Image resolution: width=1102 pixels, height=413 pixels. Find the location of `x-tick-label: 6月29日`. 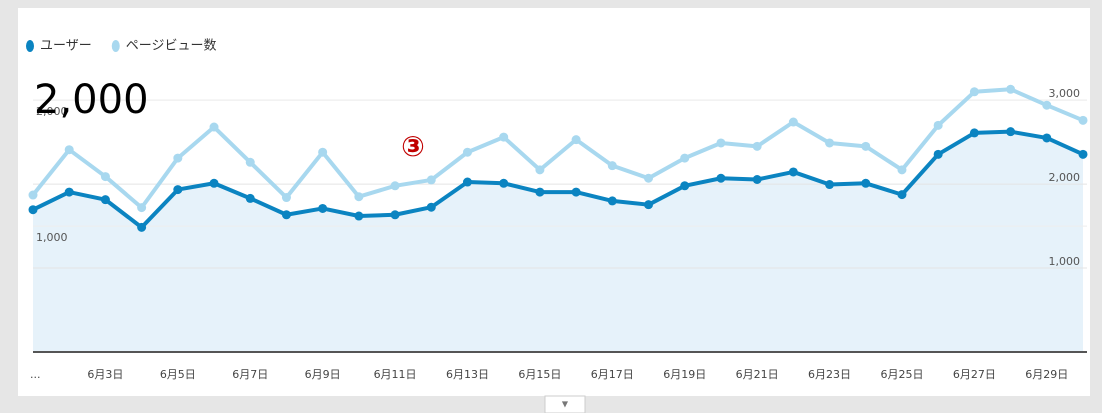

x-tick-label: 6月29日 is located at coordinates (1046, 374).